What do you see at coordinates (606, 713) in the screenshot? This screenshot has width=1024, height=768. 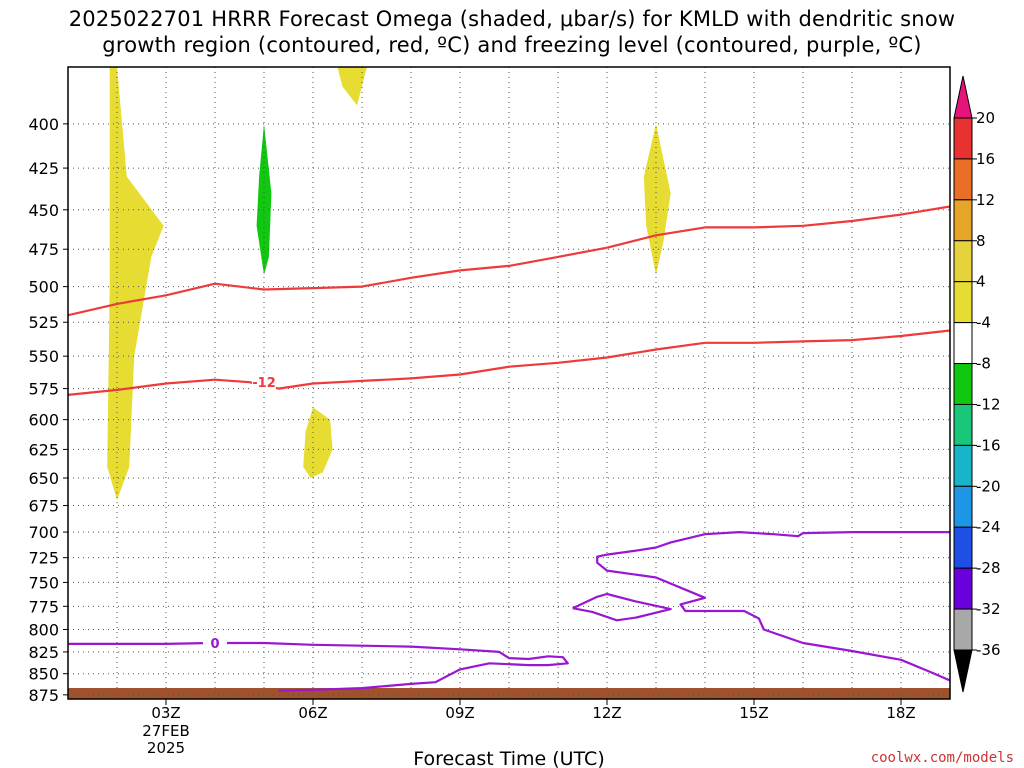 I see `x-tick-label: 12Z` at bounding box center [606, 713].